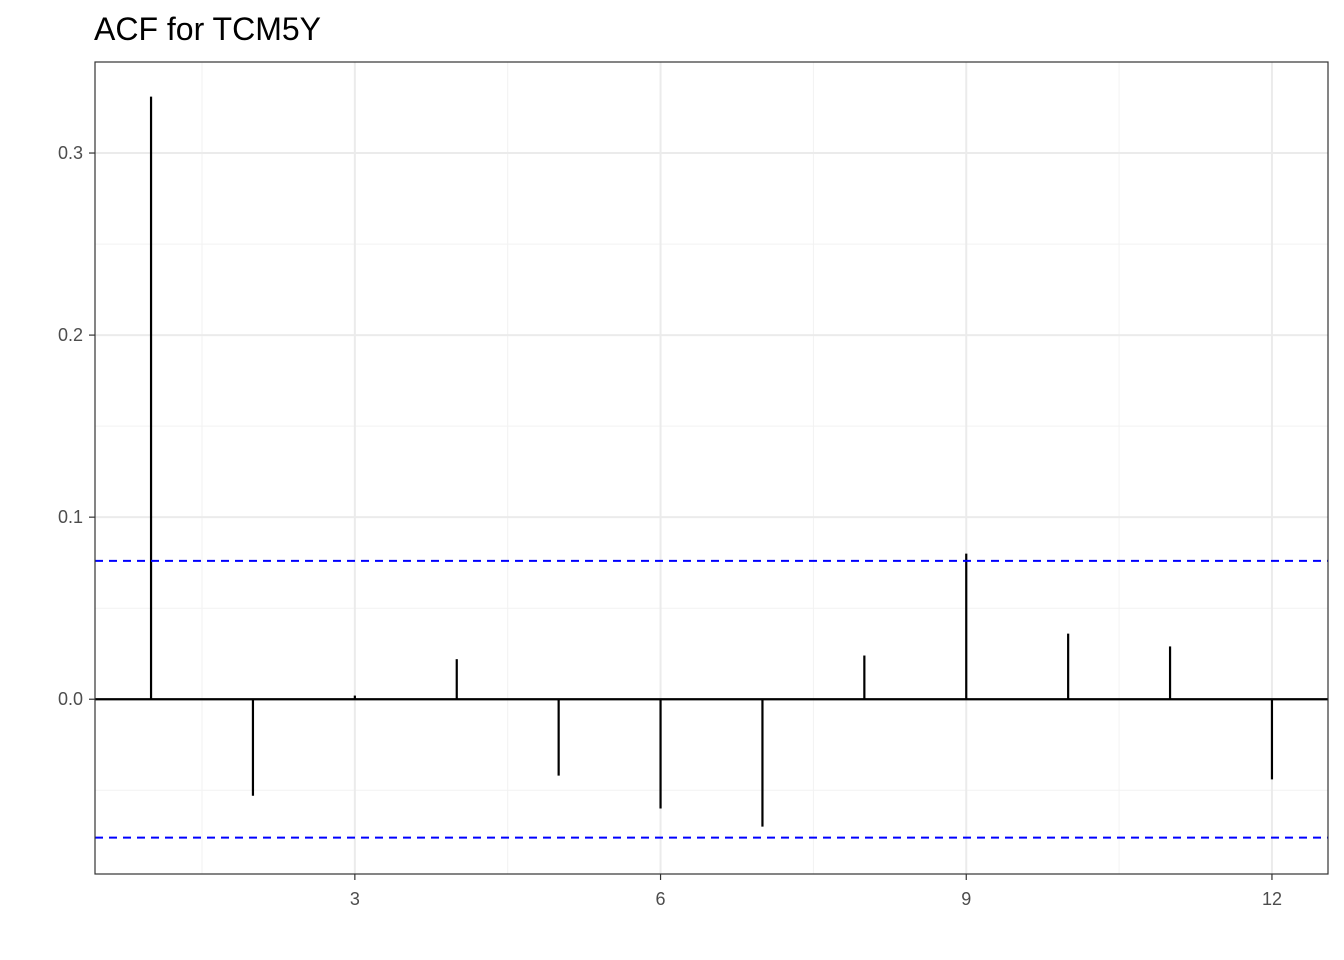 This screenshot has height=960, width=1344. What do you see at coordinates (1272, 899) in the screenshot?
I see `x-tick-label: 12` at bounding box center [1272, 899].